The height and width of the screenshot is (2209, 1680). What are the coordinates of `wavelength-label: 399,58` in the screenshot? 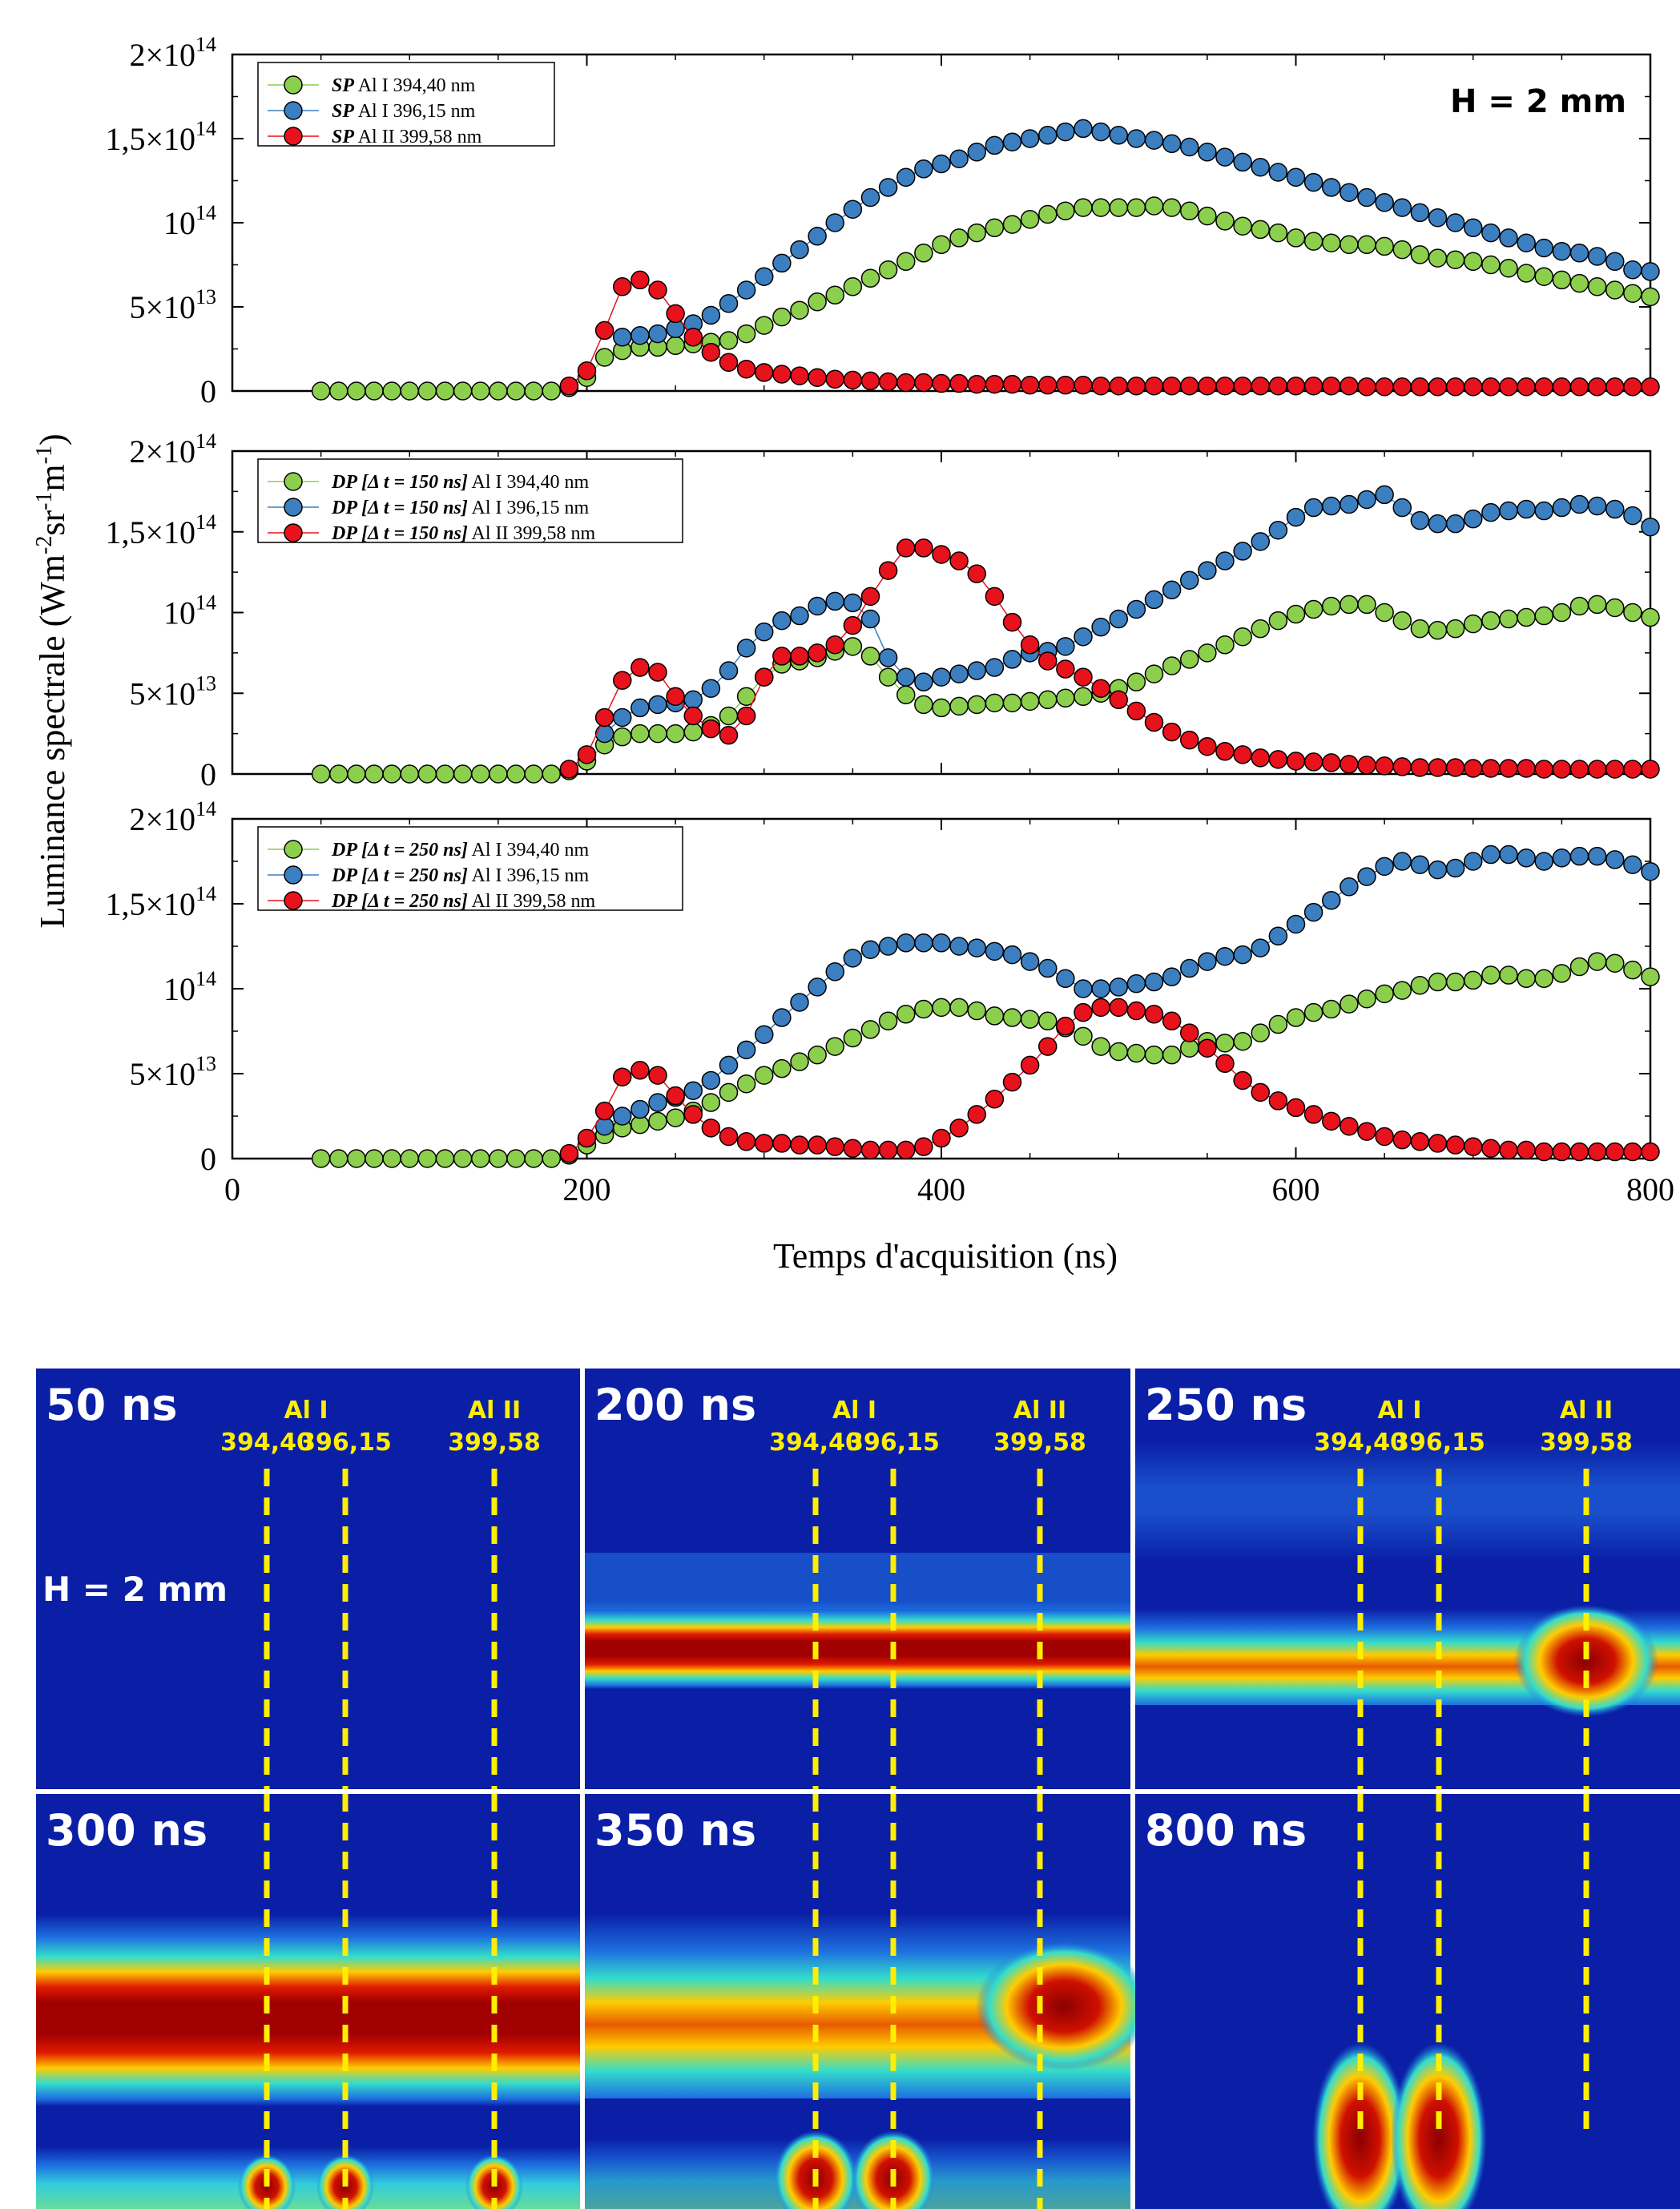 It's located at (1039, 1443).